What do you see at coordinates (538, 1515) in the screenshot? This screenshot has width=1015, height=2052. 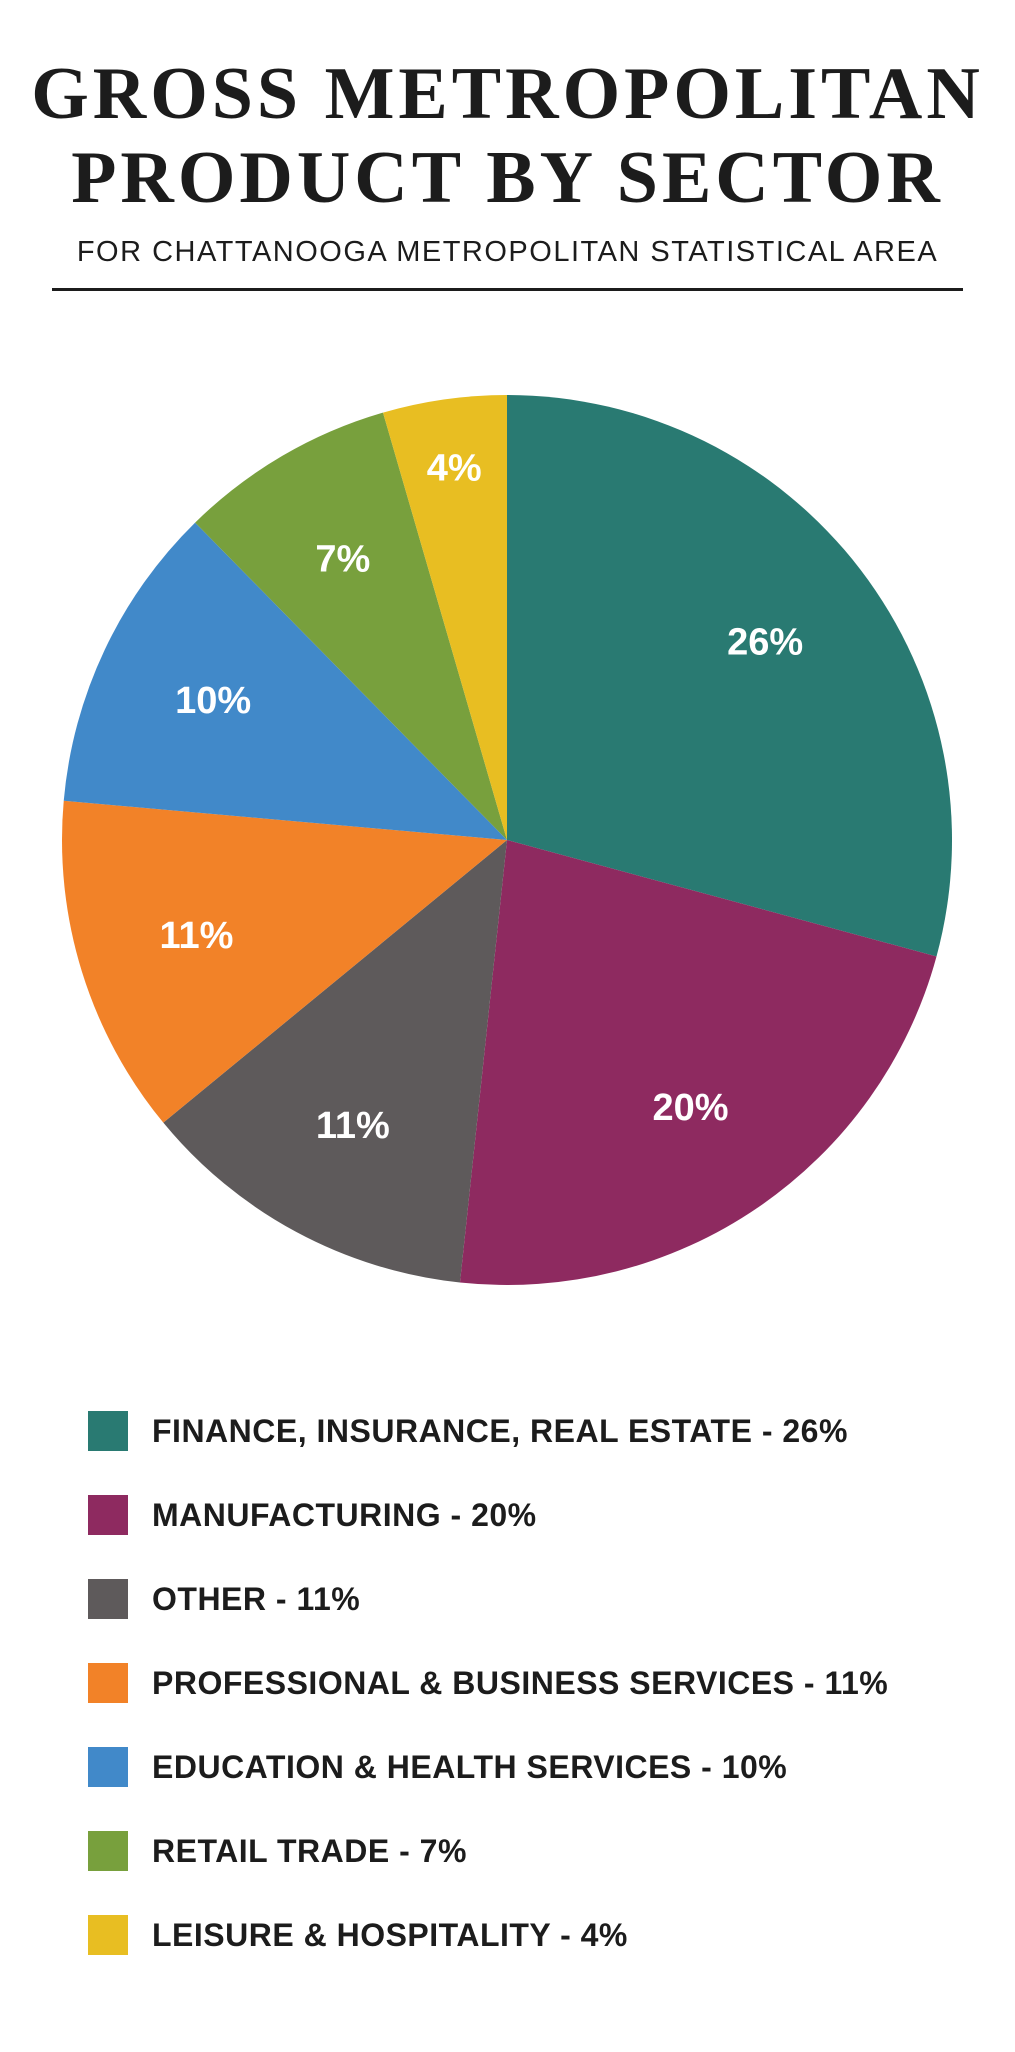 I see `legend-item-2: MANUFACTURING - 20%` at bounding box center [538, 1515].